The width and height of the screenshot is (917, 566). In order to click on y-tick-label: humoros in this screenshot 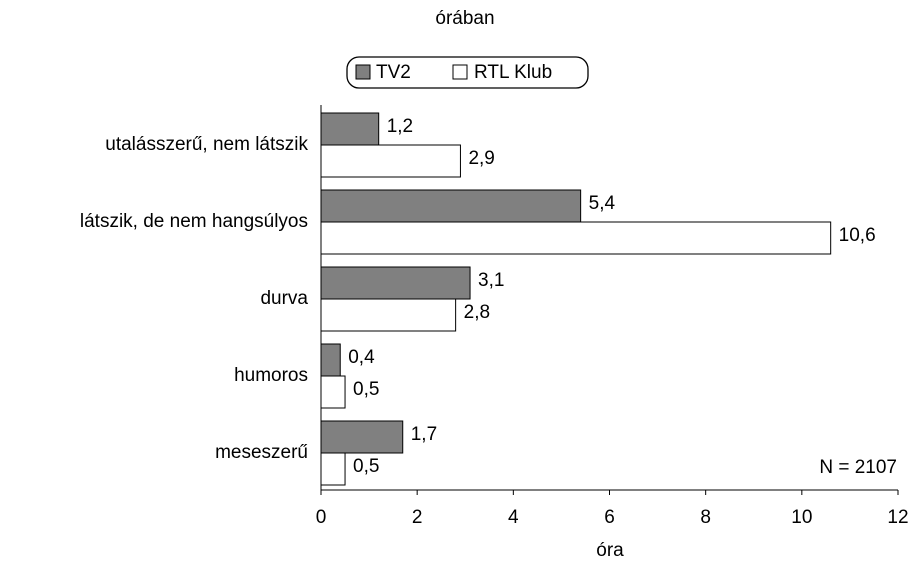, I will do `click(271, 375)`.